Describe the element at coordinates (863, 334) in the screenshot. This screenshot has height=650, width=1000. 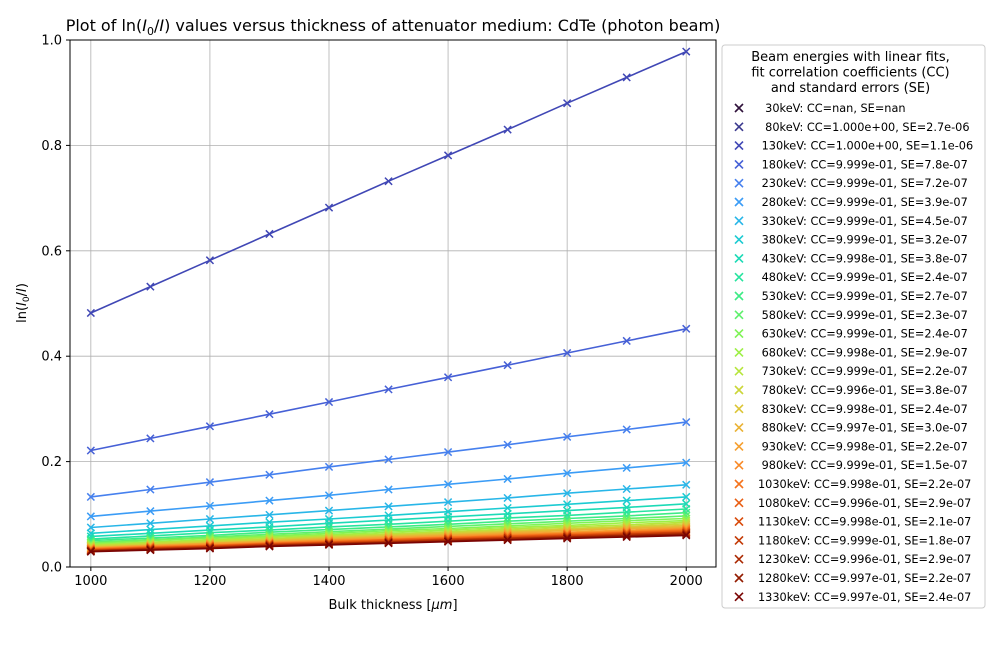
I see `legend-entry: 630keV: CC=9.999e-01, SE=2.4e-07` at that location.